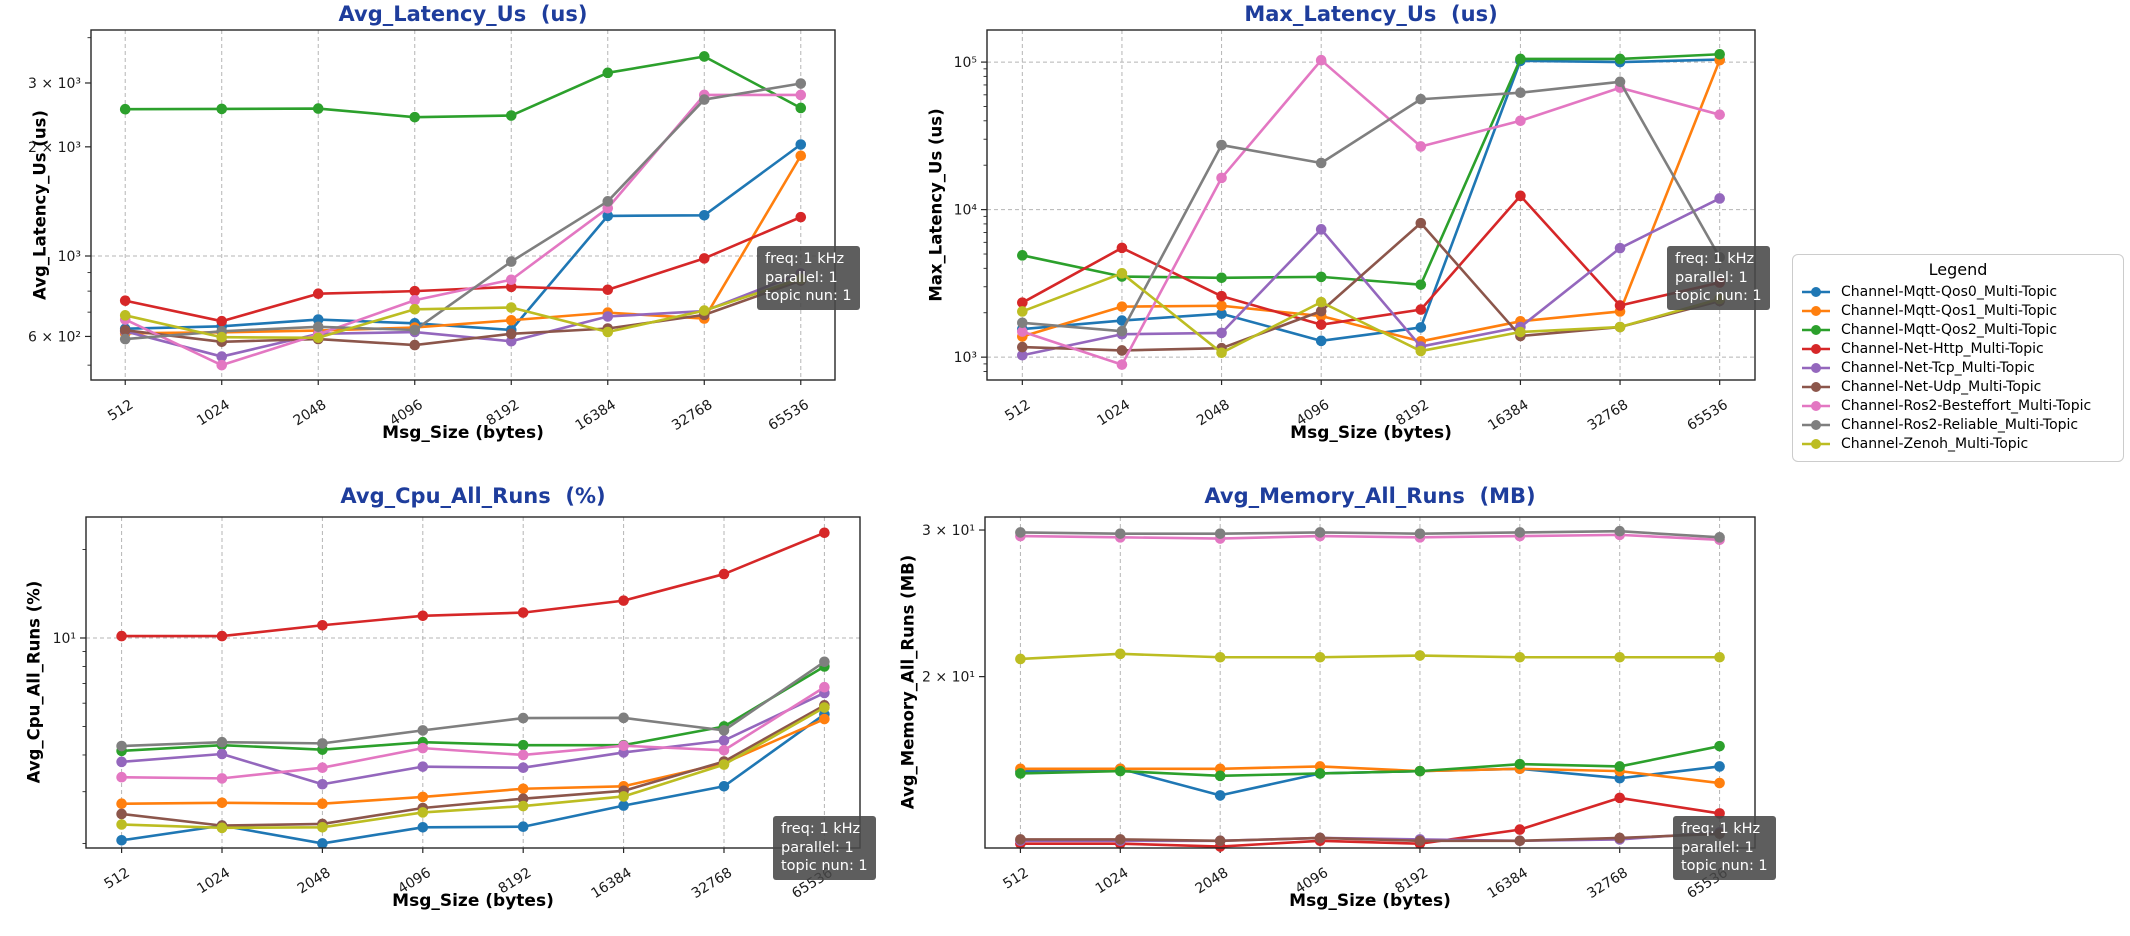 The height and width of the screenshot is (936, 2130). Describe the element at coordinates (1966, 405) in the screenshot. I see `legend-item-label: Channel-Ros2-Besteffort_Multi-Topic` at that location.